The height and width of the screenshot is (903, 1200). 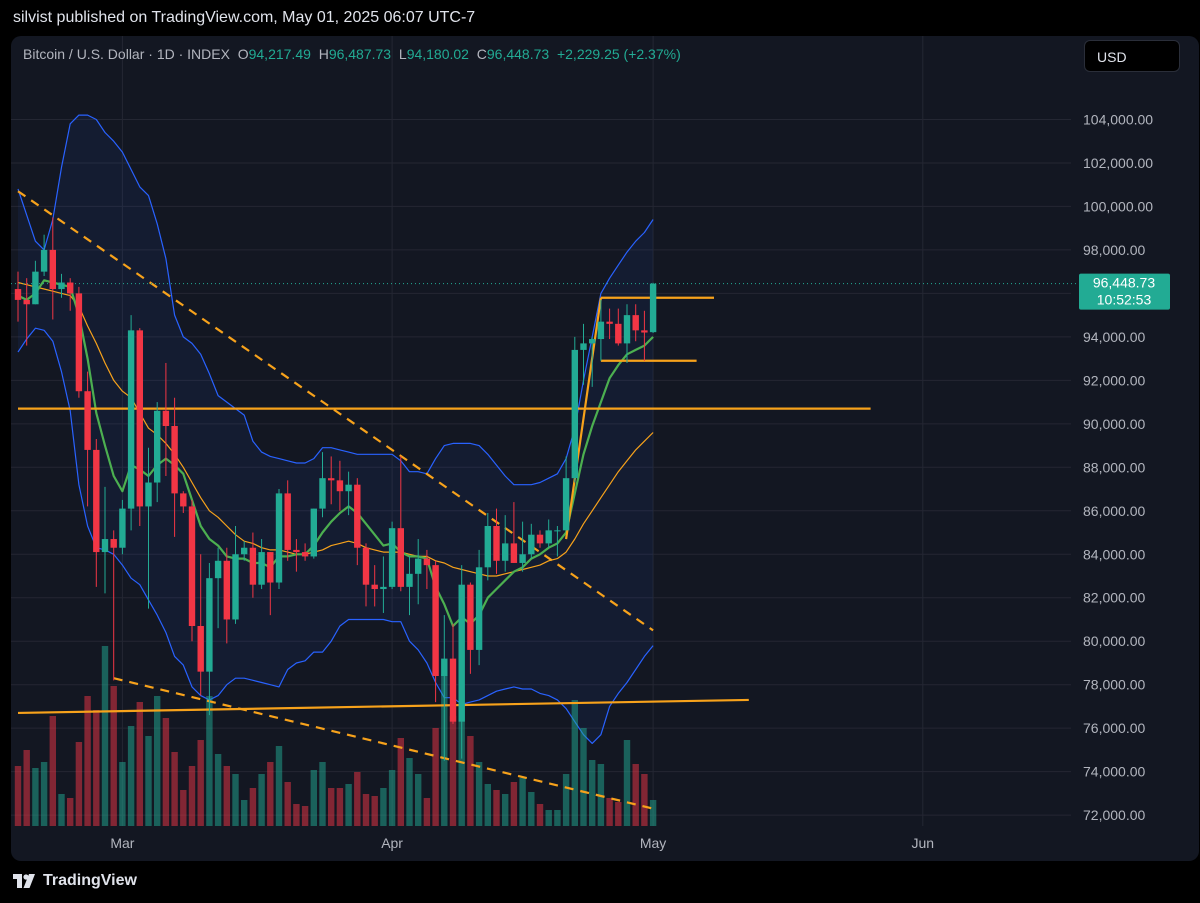 What do you see at coordinates (1114, 424) in the screenshot?
I see `y-tick-label: 90,000.00` at bounding box center [1114, 424].